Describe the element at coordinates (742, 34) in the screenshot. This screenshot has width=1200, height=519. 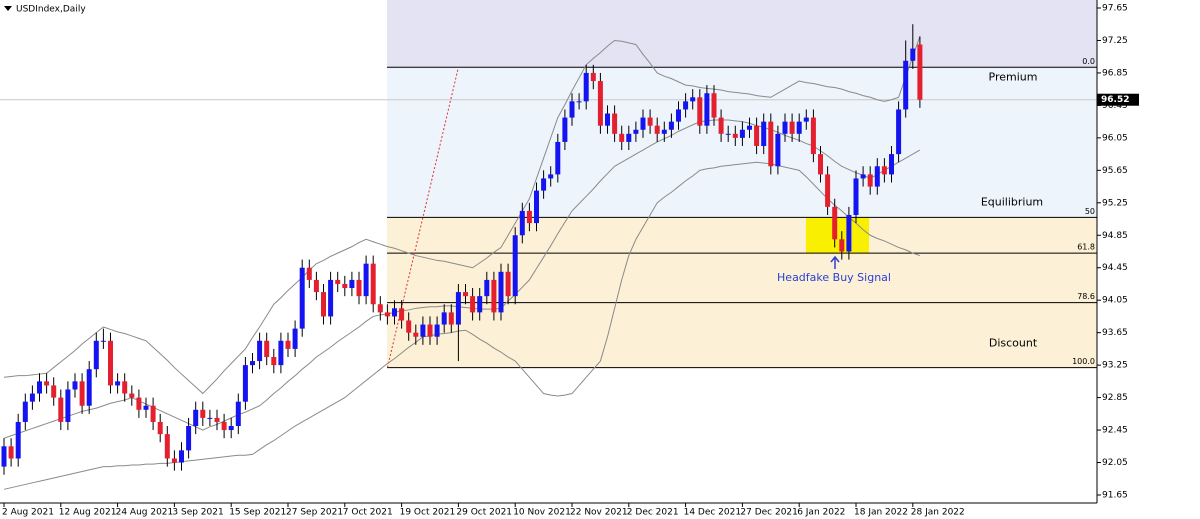
I see `zone` at that location.